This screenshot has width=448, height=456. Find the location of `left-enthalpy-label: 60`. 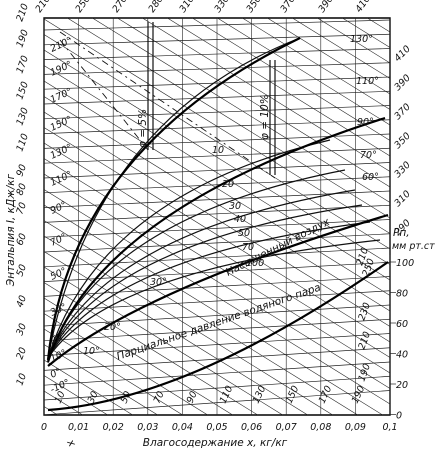

left-enthalpy-label: 60 is located at coordinates (21, 239).